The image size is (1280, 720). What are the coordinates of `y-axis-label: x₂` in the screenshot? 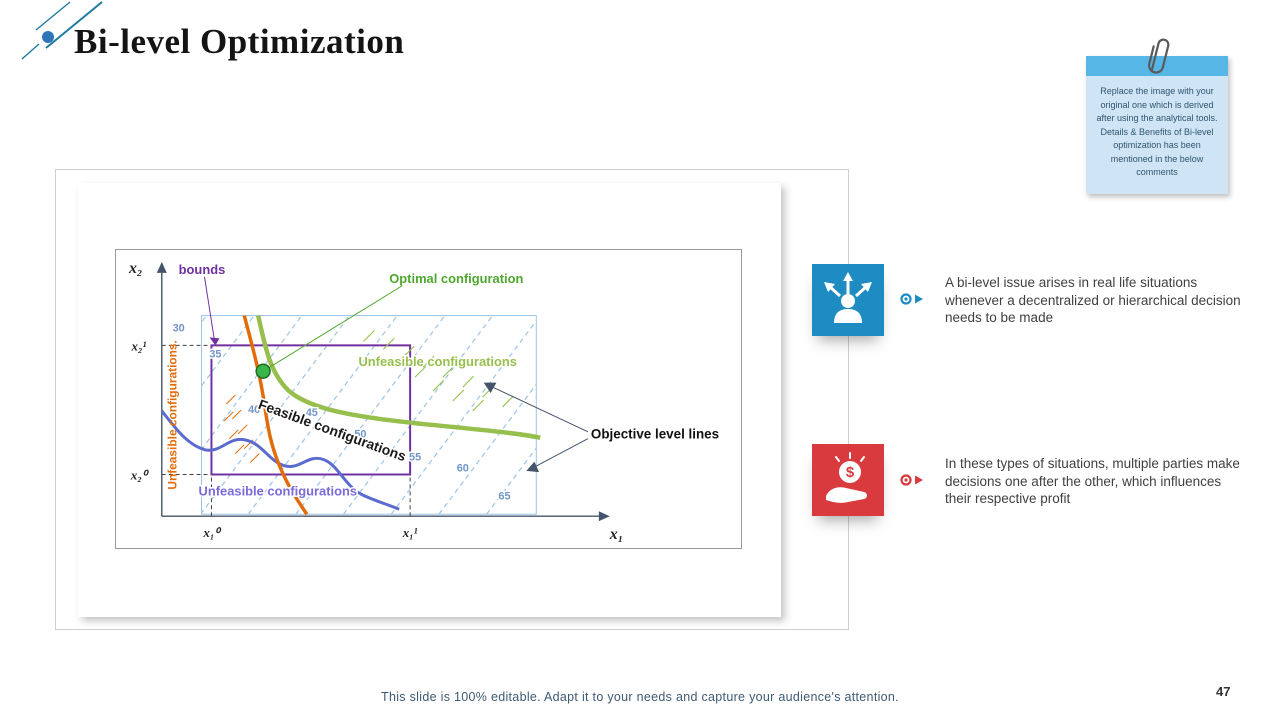 It's located at (135, 268).